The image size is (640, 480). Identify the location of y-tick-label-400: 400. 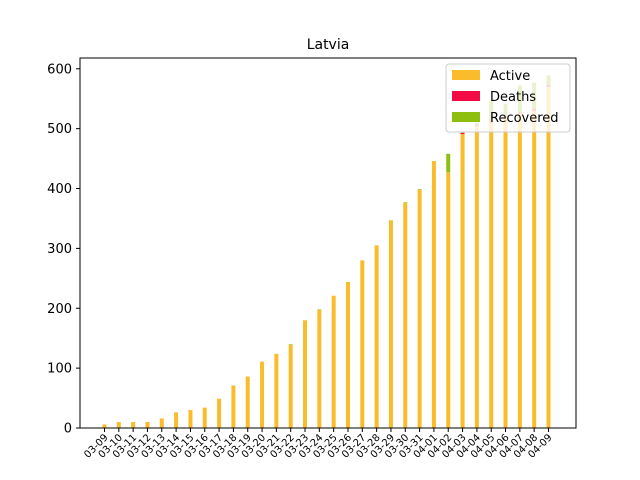
(59, 189).